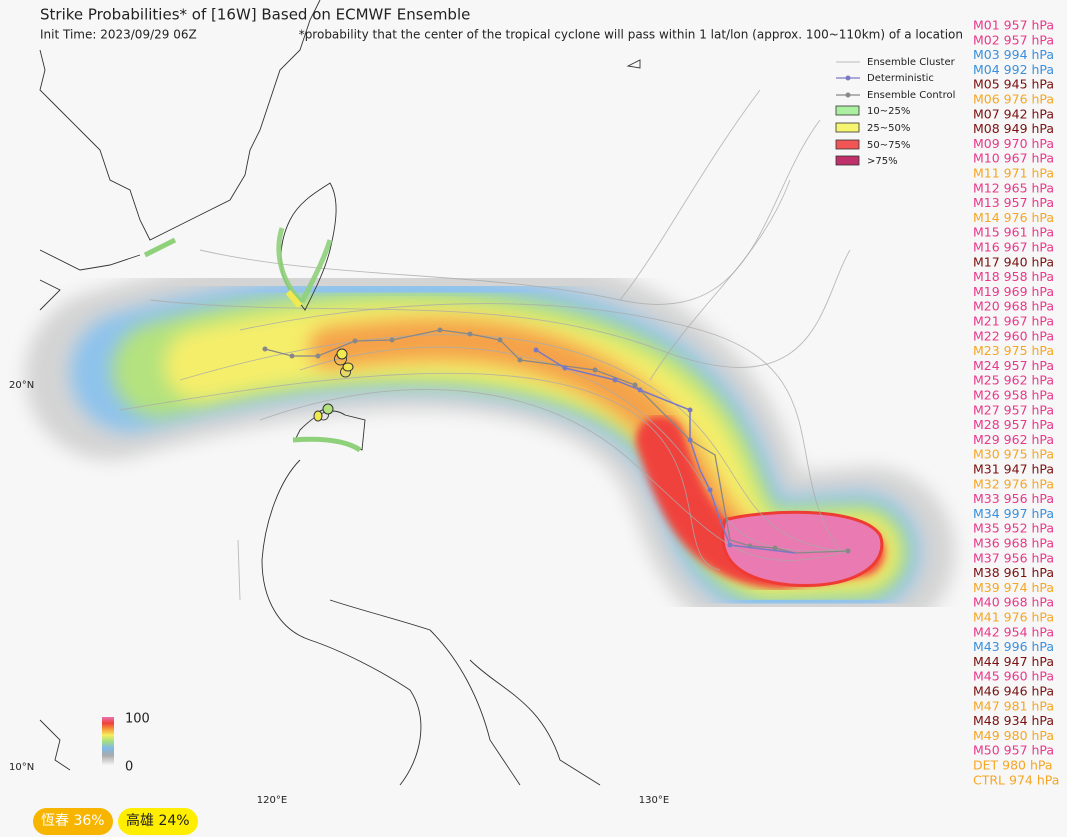 This screenshot has height=837, width=1067. I want to click on deterministic-track, so click(665, 451).